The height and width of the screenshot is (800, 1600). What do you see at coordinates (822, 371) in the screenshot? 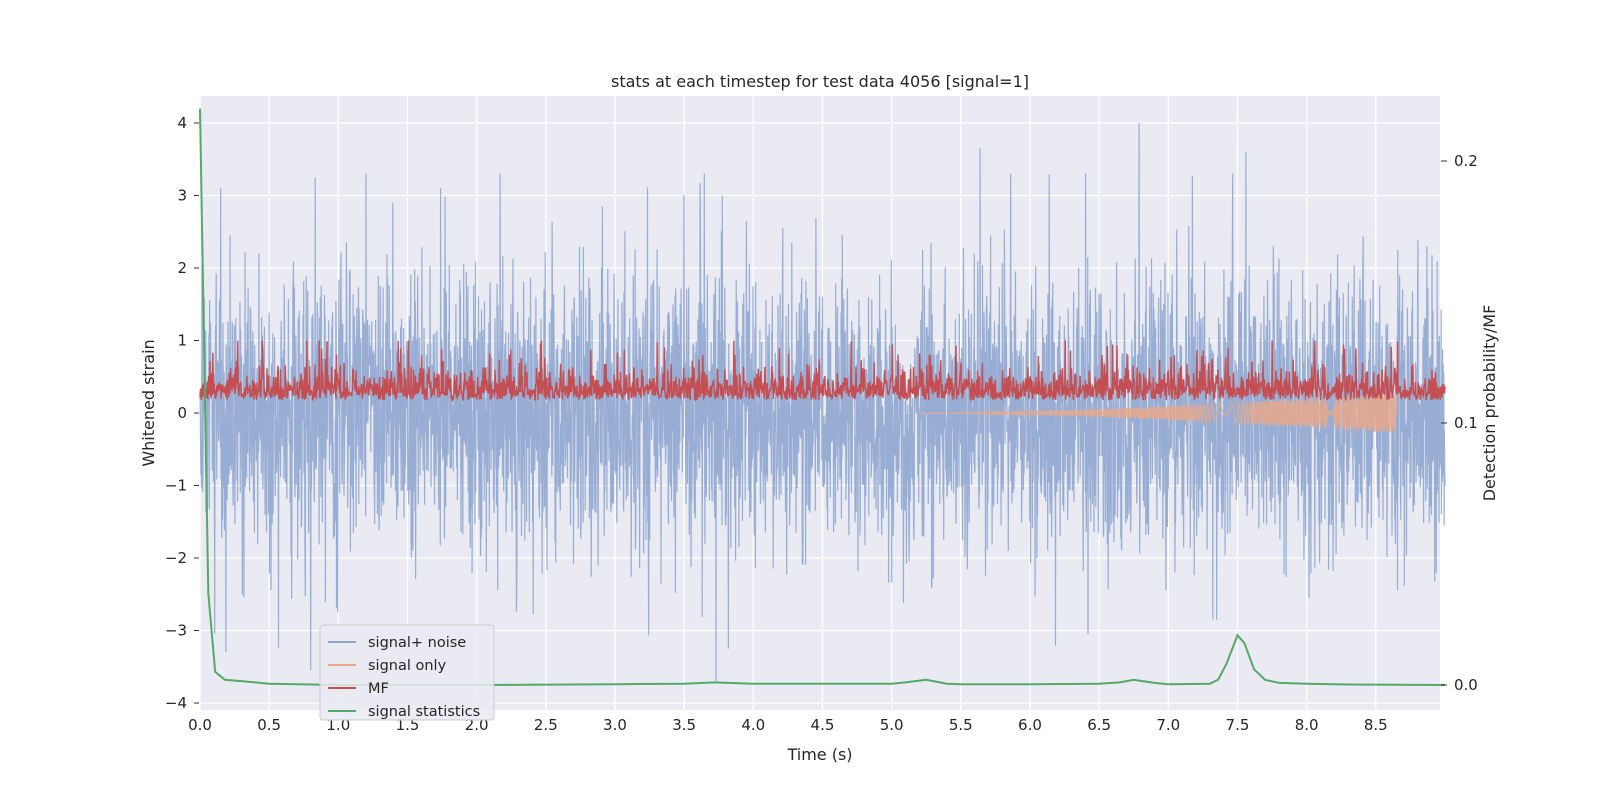
I see `series-mf` at bounding box center [822, 371].